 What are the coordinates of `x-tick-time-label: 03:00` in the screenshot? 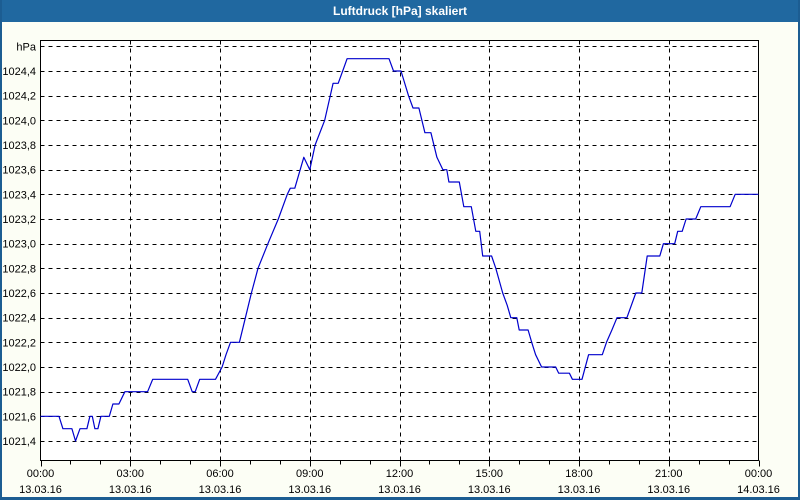 It's located at (130, 474).